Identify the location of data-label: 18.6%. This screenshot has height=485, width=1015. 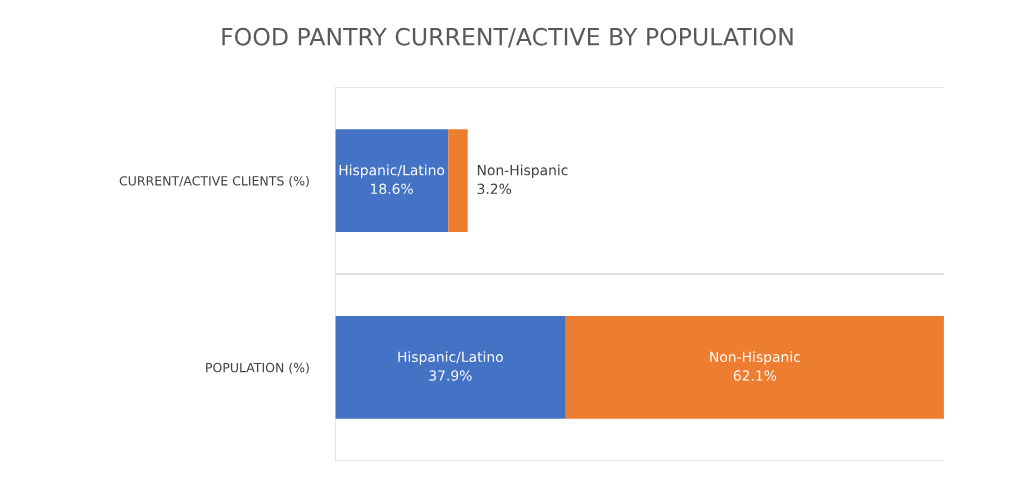
(392, 189).